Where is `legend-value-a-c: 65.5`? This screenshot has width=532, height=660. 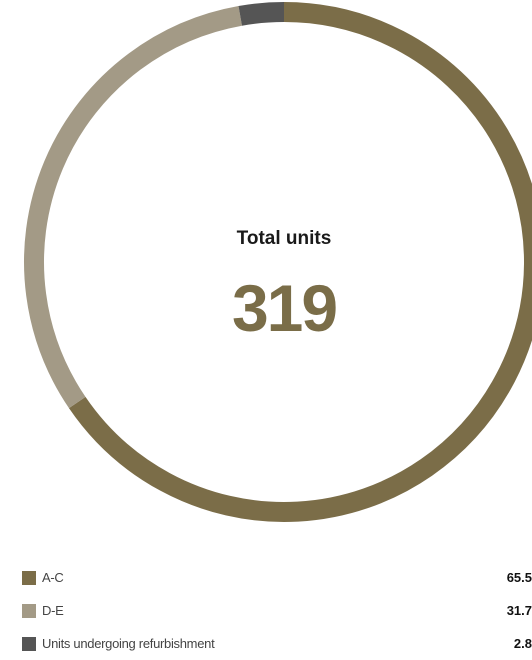 legend-value-a-c: 65.5 is located at coordinates (519, 577).